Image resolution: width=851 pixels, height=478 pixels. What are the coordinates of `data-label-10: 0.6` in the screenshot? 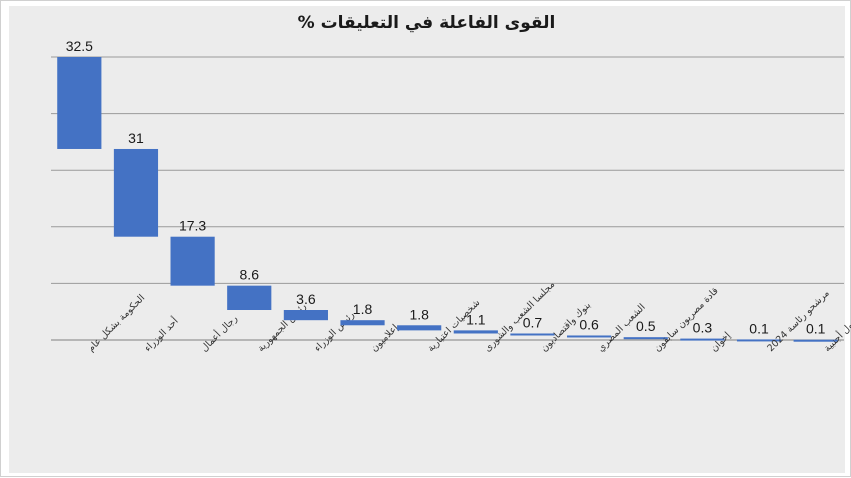 It's located at (589, 324).